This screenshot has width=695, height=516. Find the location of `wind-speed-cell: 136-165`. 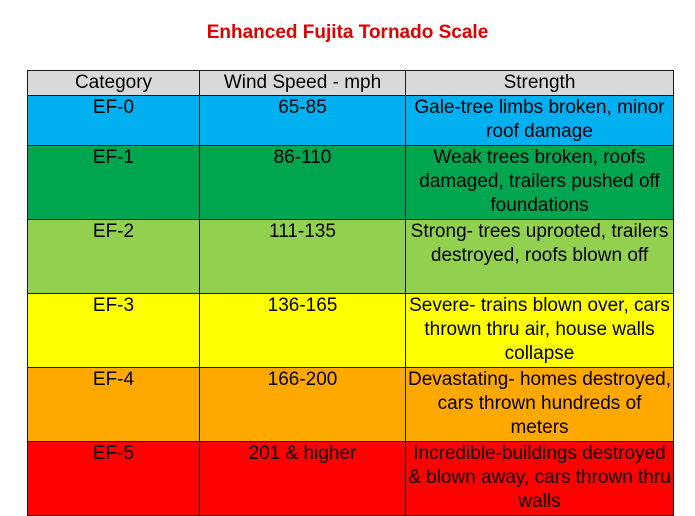

wind-speed-cell: 136-165 is located at coordinates (302, 330).